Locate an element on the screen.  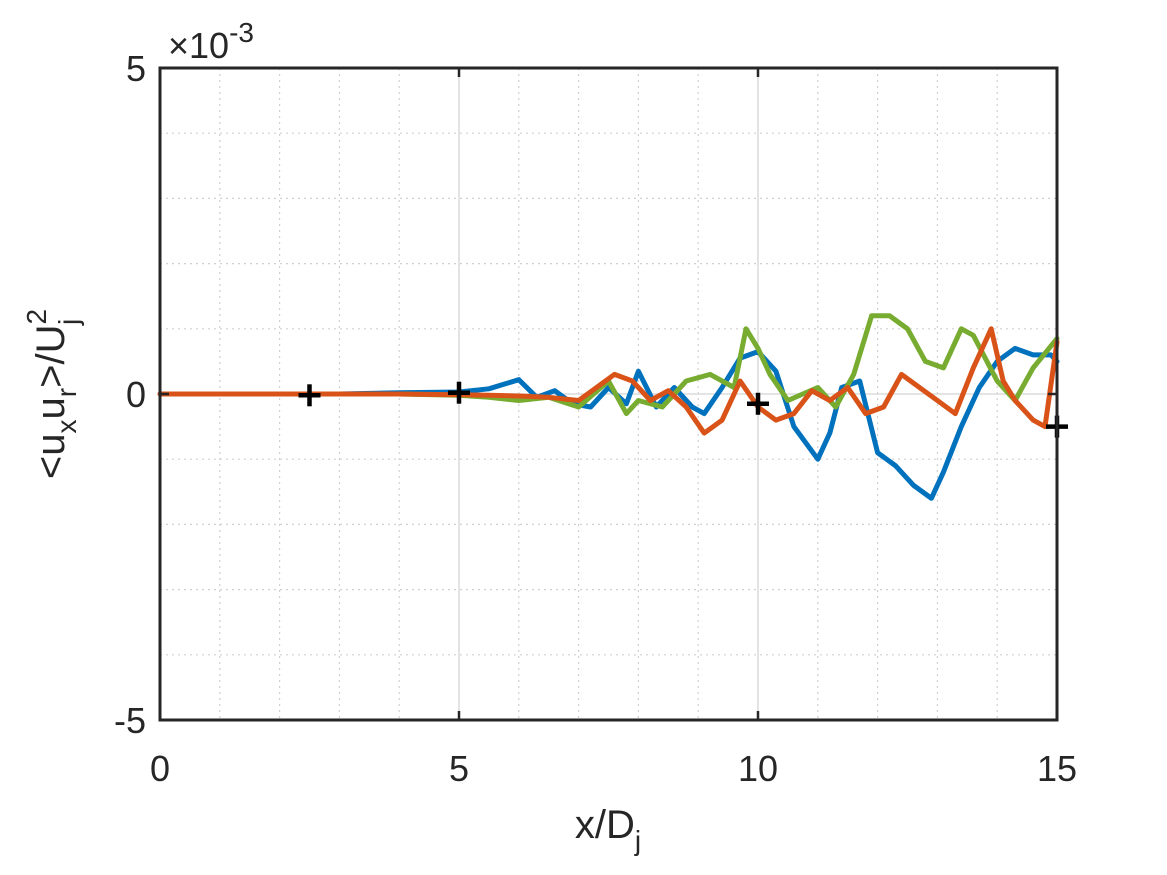
x-tick-label: 5 is located at coordinates (459, 768).